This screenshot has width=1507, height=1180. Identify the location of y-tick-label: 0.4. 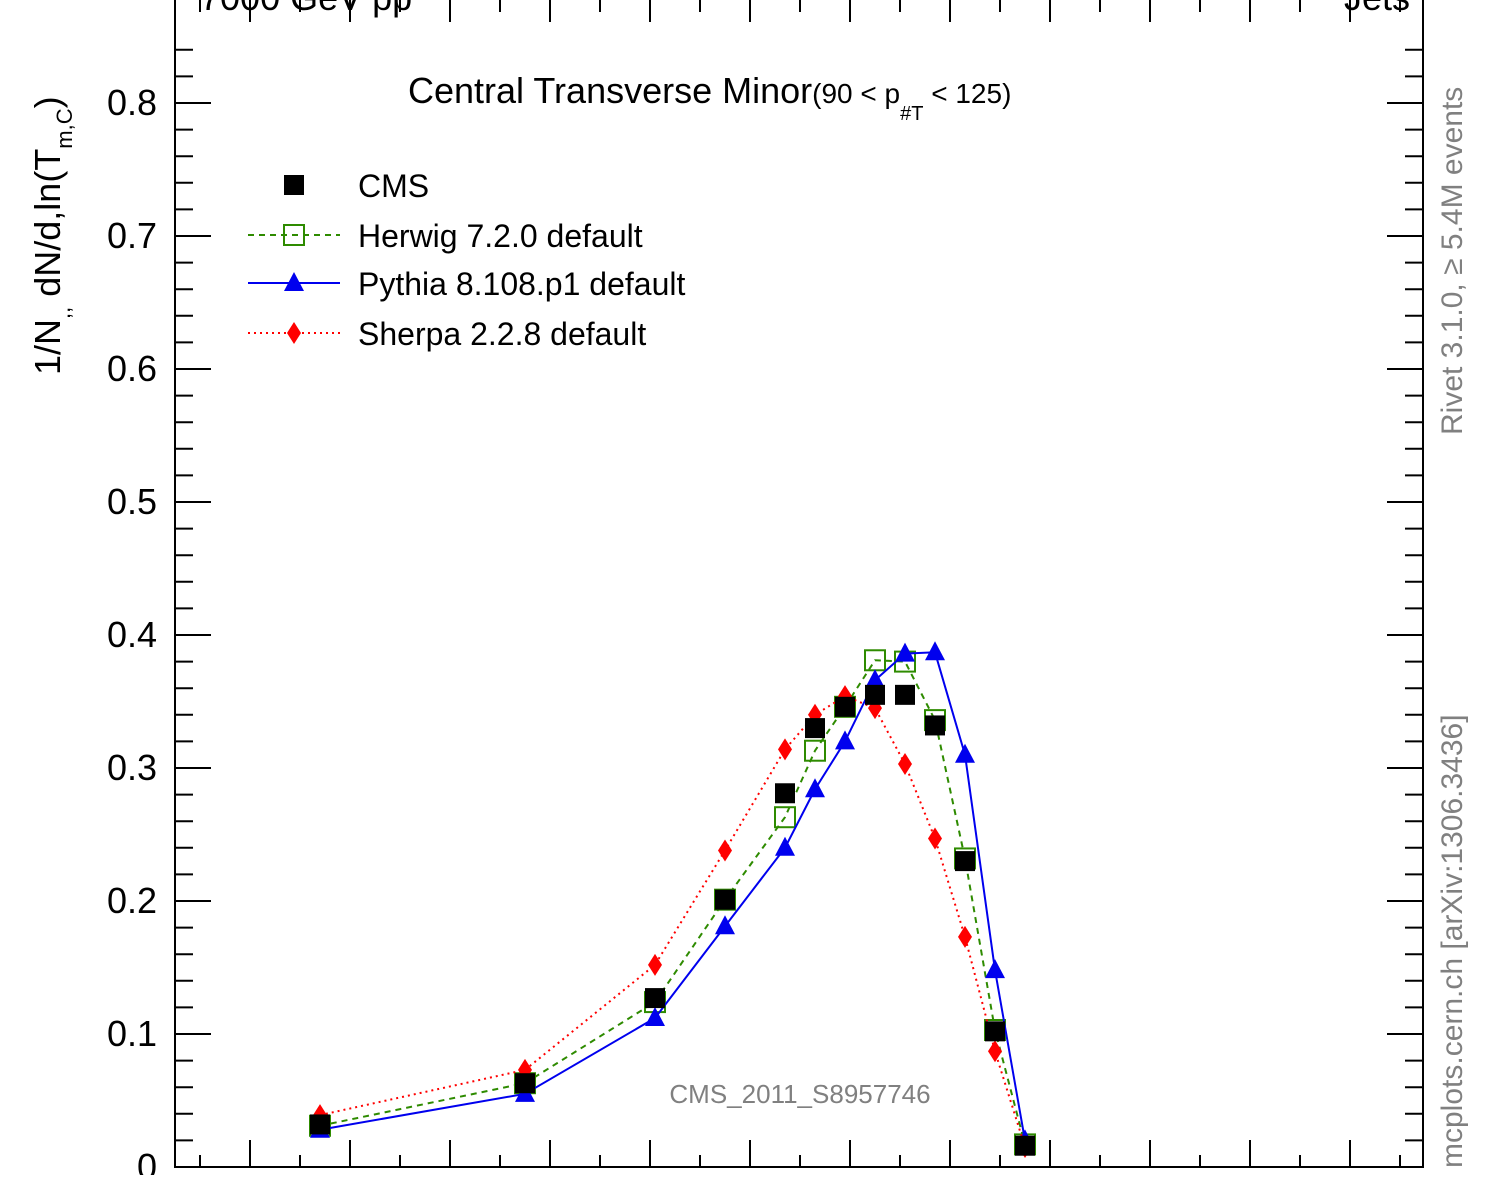
(132, 634).